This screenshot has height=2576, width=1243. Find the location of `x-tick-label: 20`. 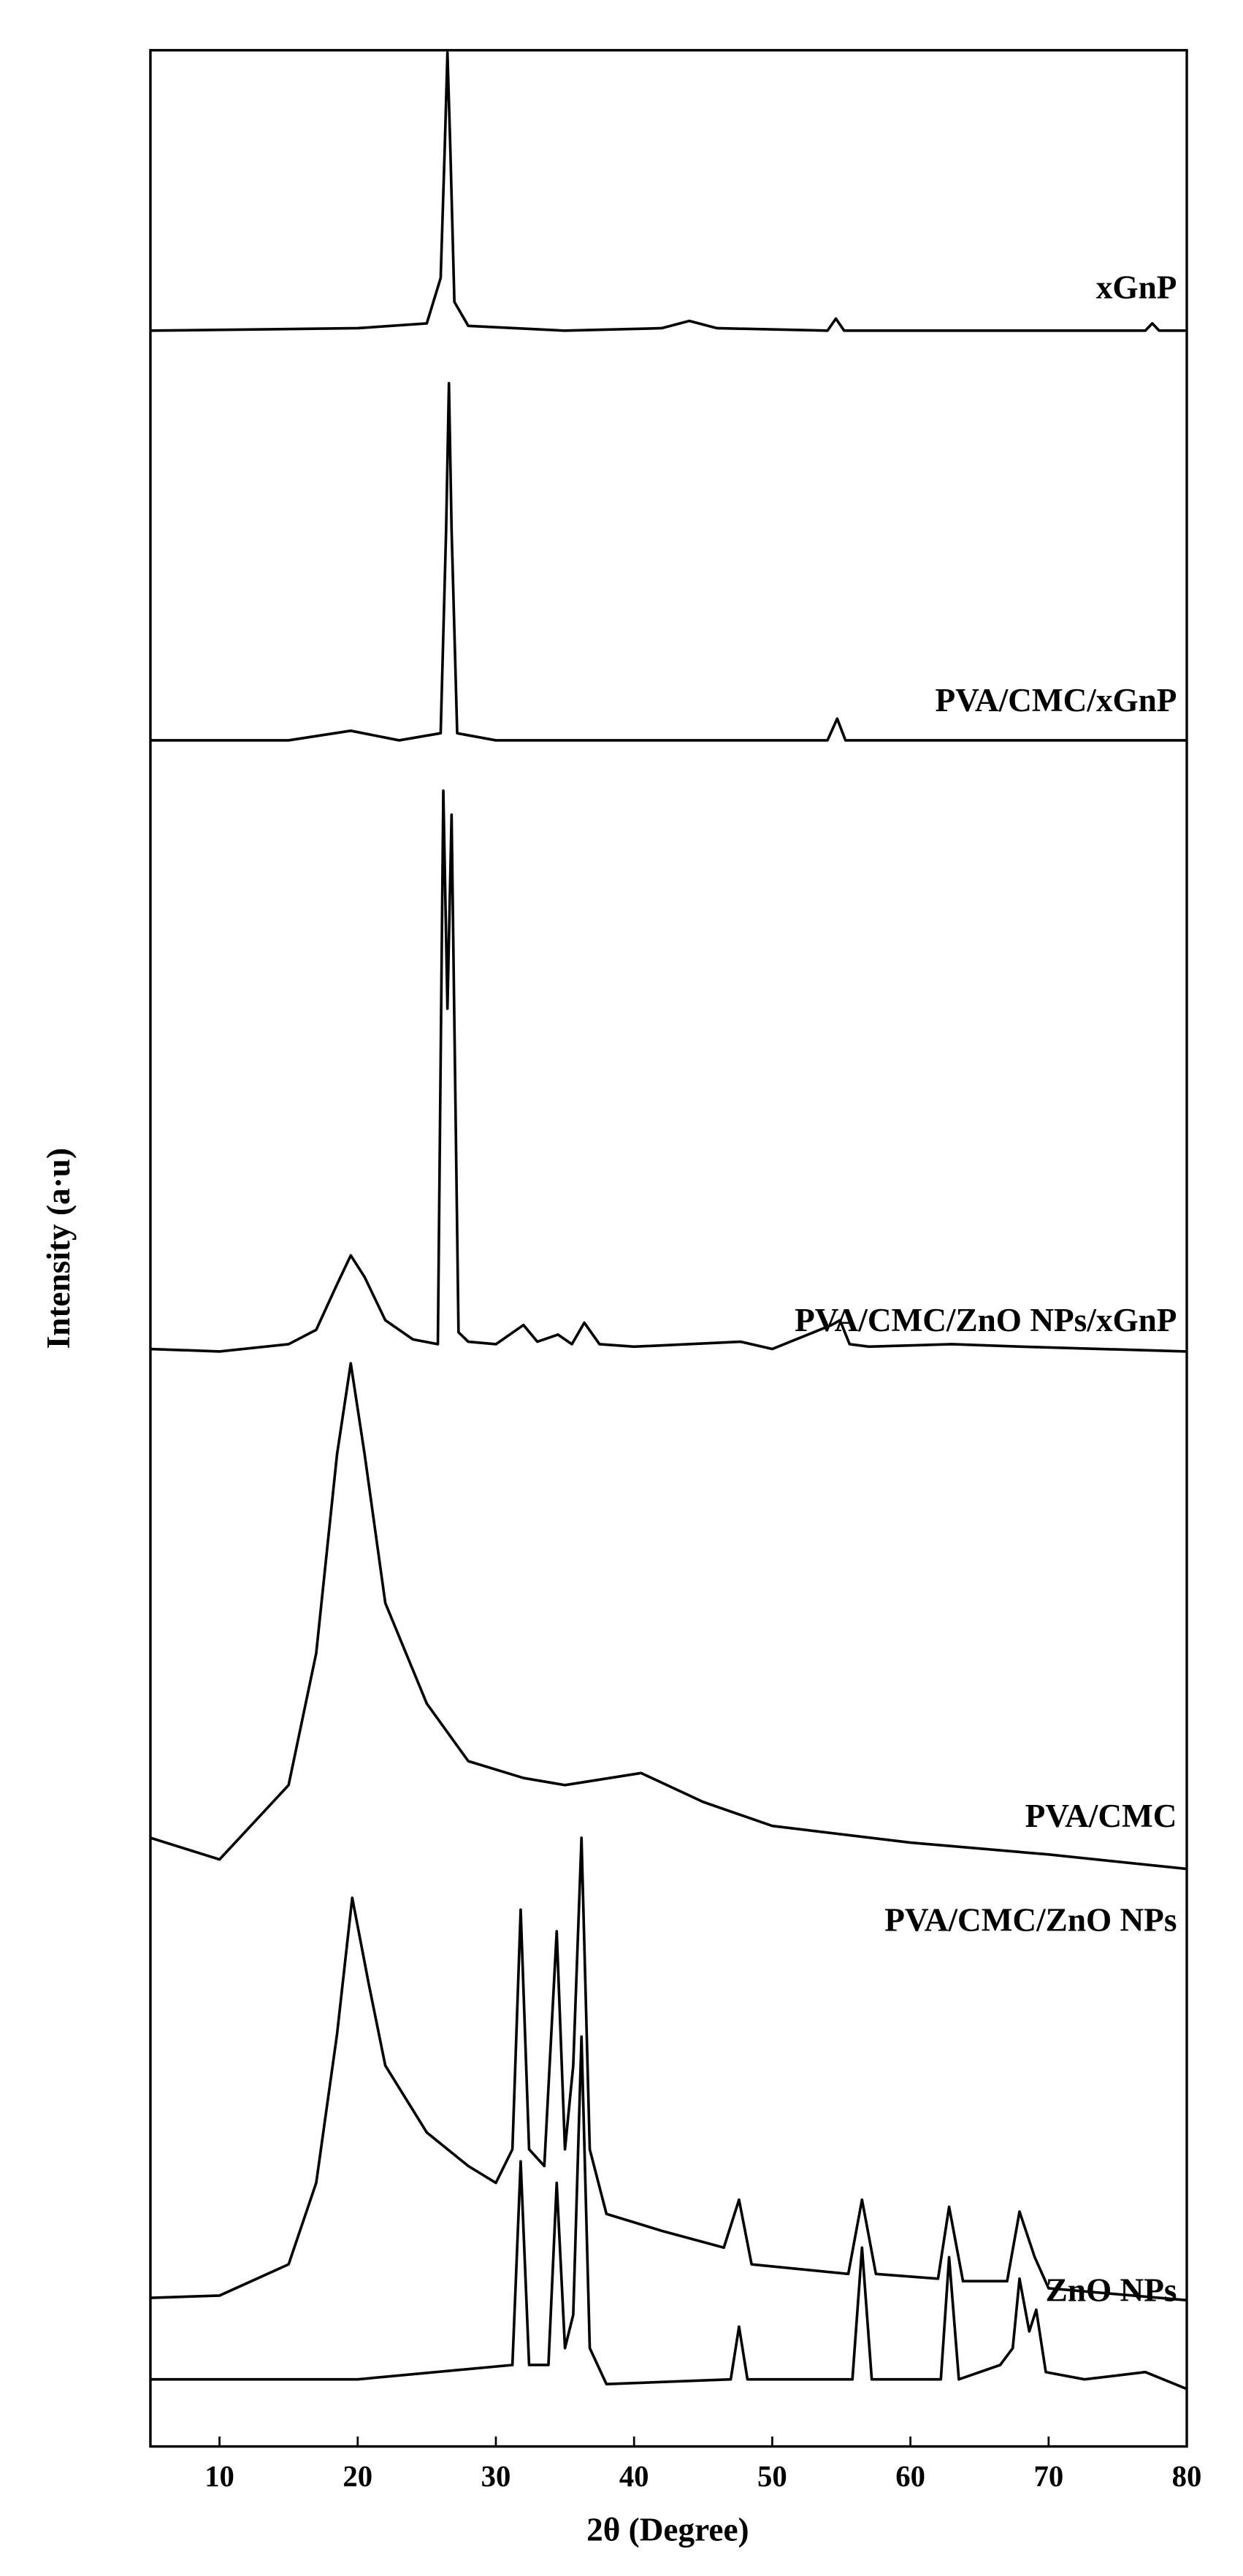

x-tick-label: 20 is located at coordinates (357, 2476).